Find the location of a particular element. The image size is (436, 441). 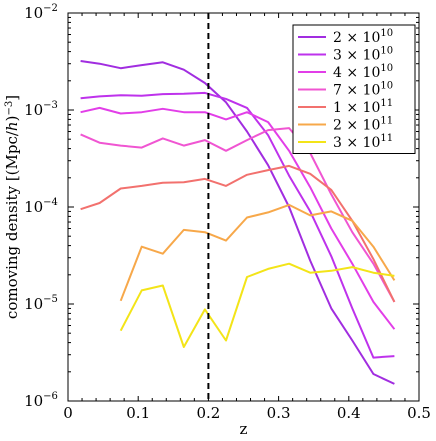

legend-label: 3 × 10¹¹ is located at coordinates (363, 142).